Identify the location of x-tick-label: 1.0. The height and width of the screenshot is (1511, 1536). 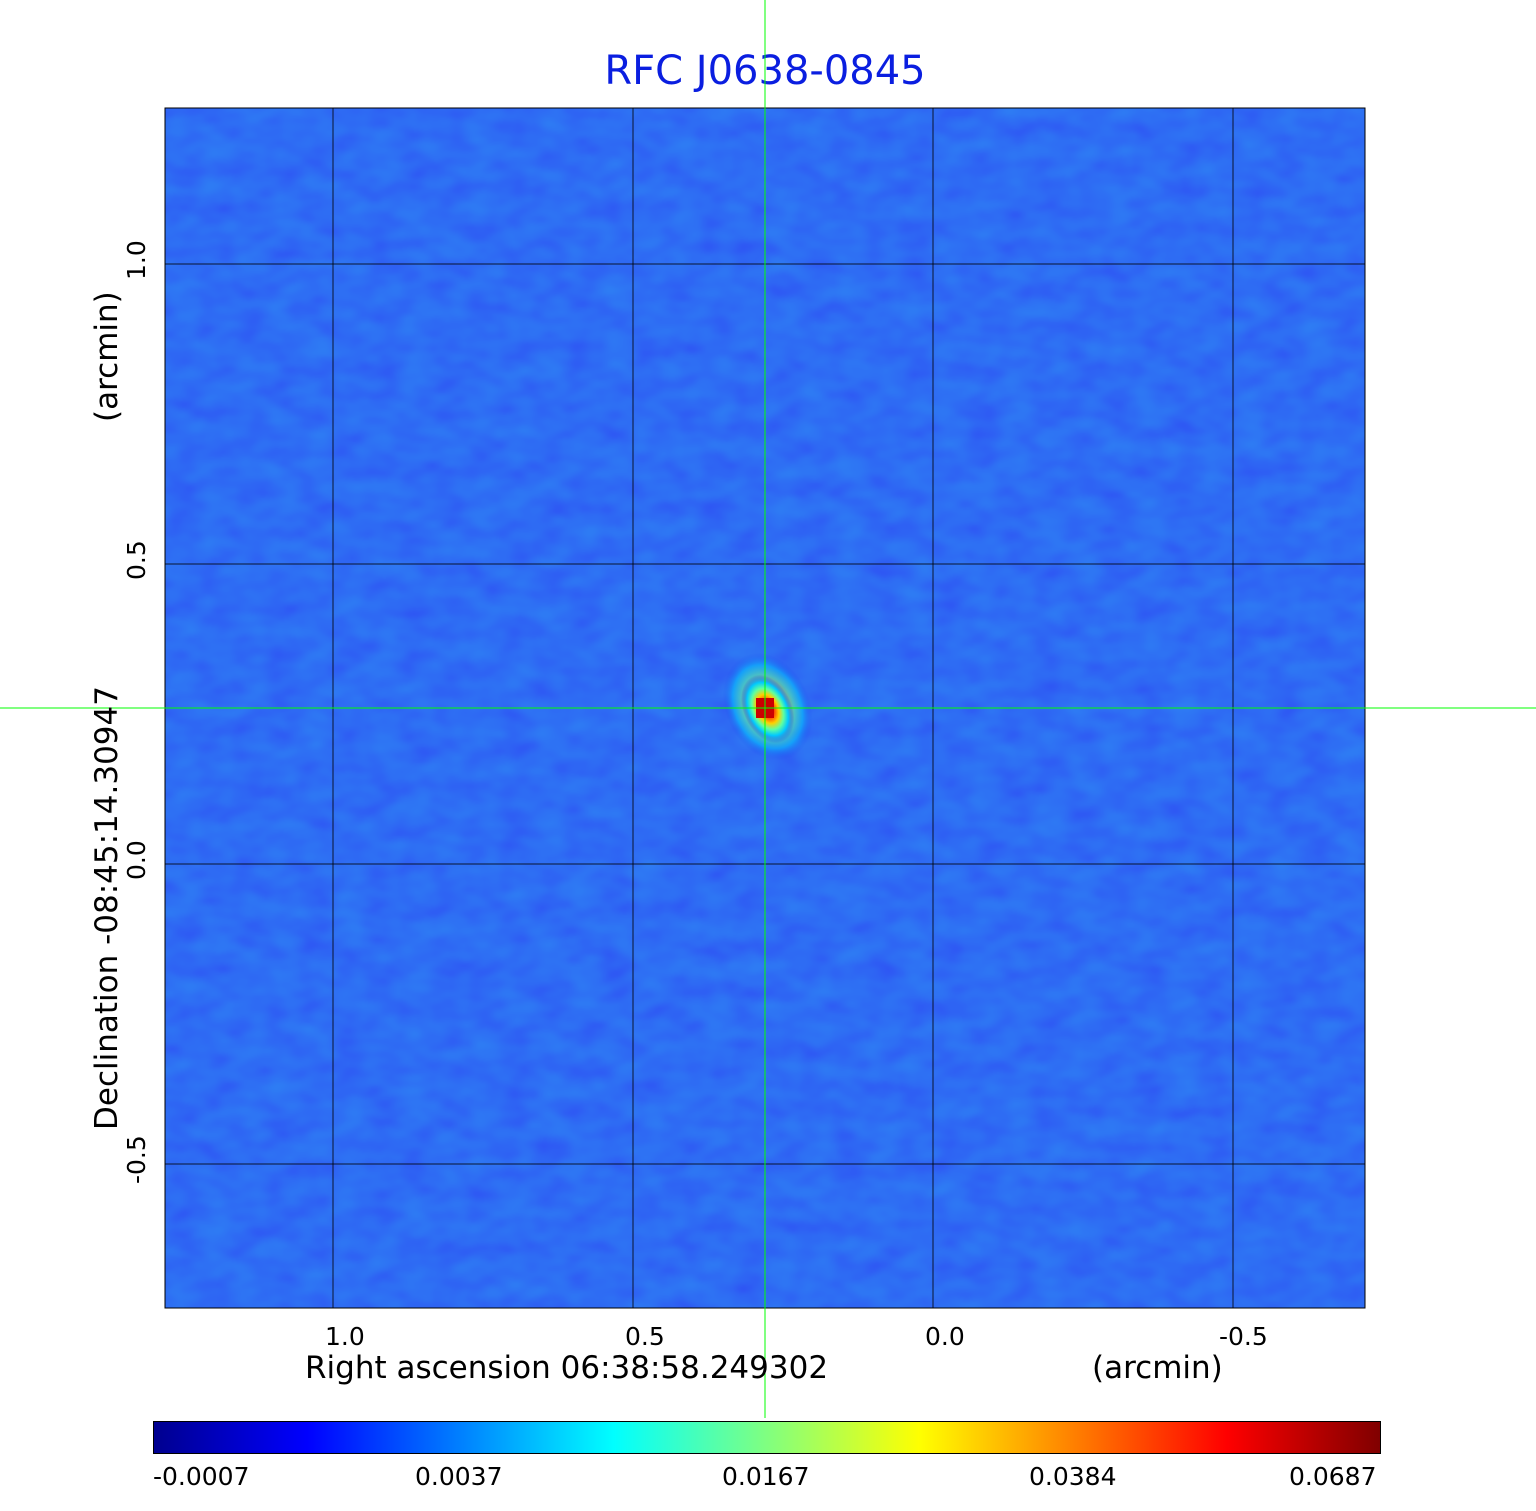
(345, 1336).